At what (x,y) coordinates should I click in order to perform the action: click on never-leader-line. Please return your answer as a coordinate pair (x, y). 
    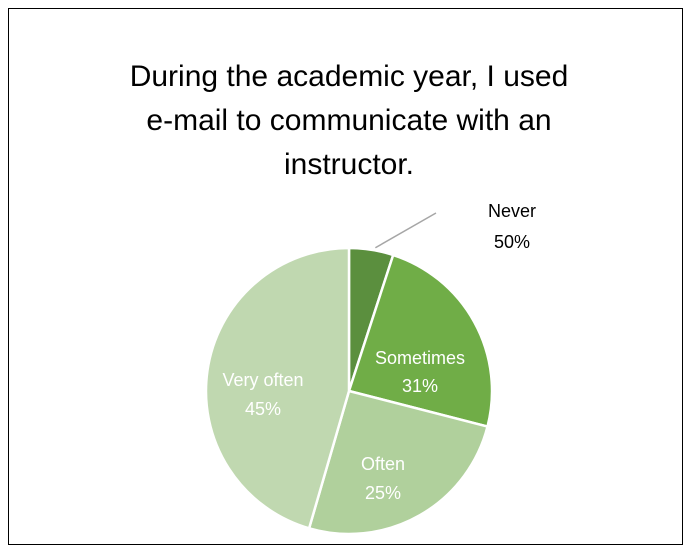
    Looking at the image, I should click on (405, 230).